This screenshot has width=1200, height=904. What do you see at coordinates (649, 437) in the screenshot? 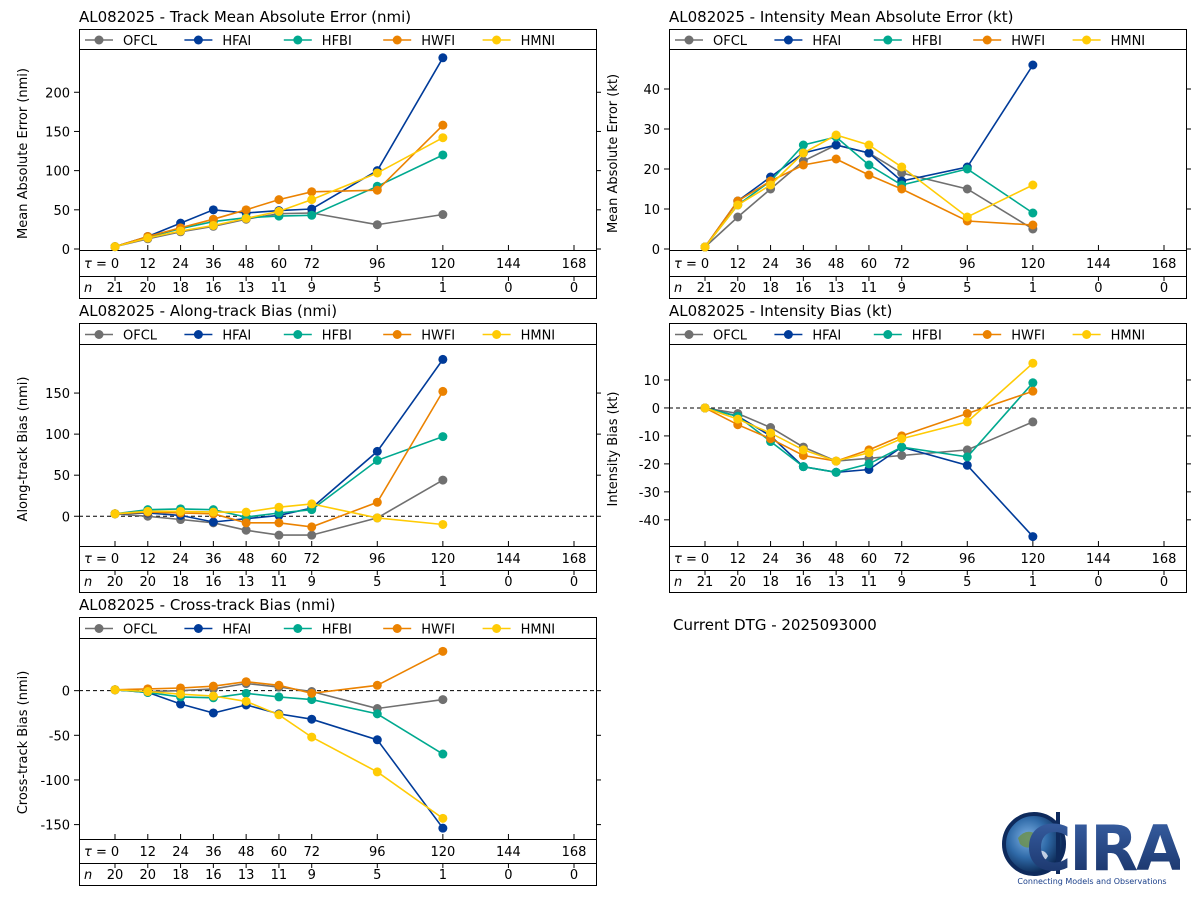
I see `y-tick-label: -10` at bounding box center [649, 437].